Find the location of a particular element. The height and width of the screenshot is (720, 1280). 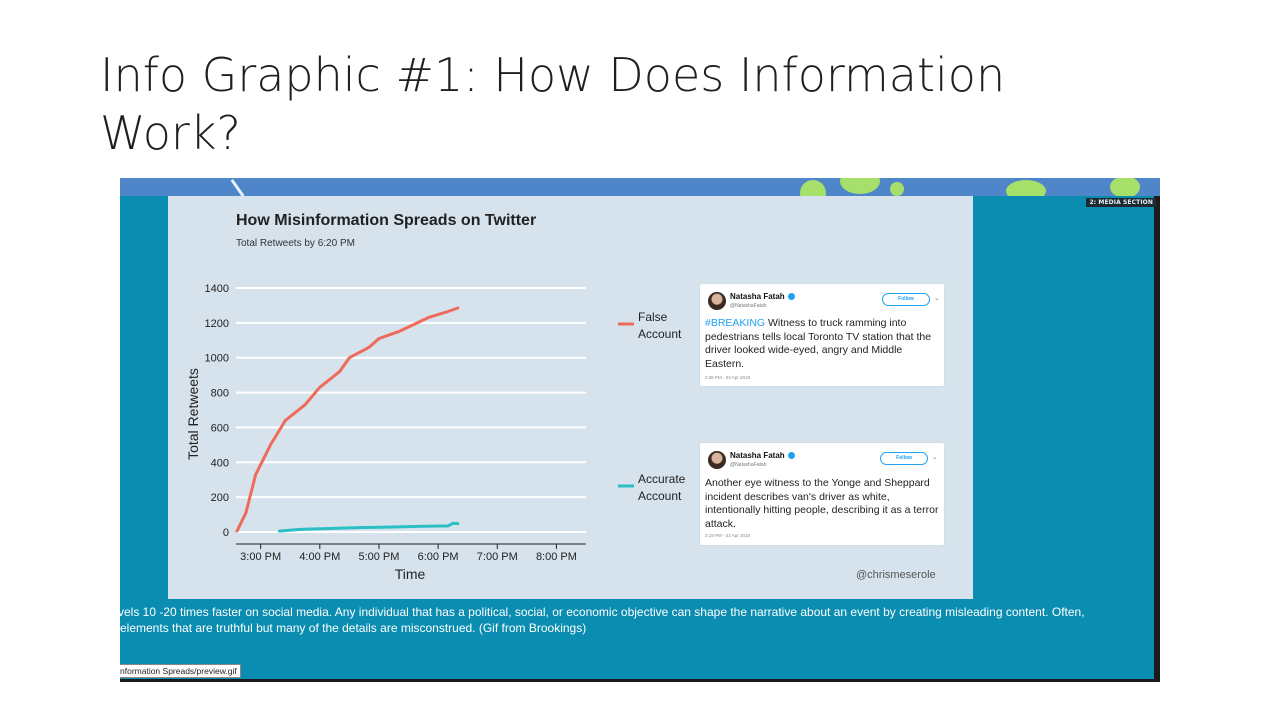

chart-subtitle: Total Retweets by 6:20 PM is located at coordinates (295, 243).